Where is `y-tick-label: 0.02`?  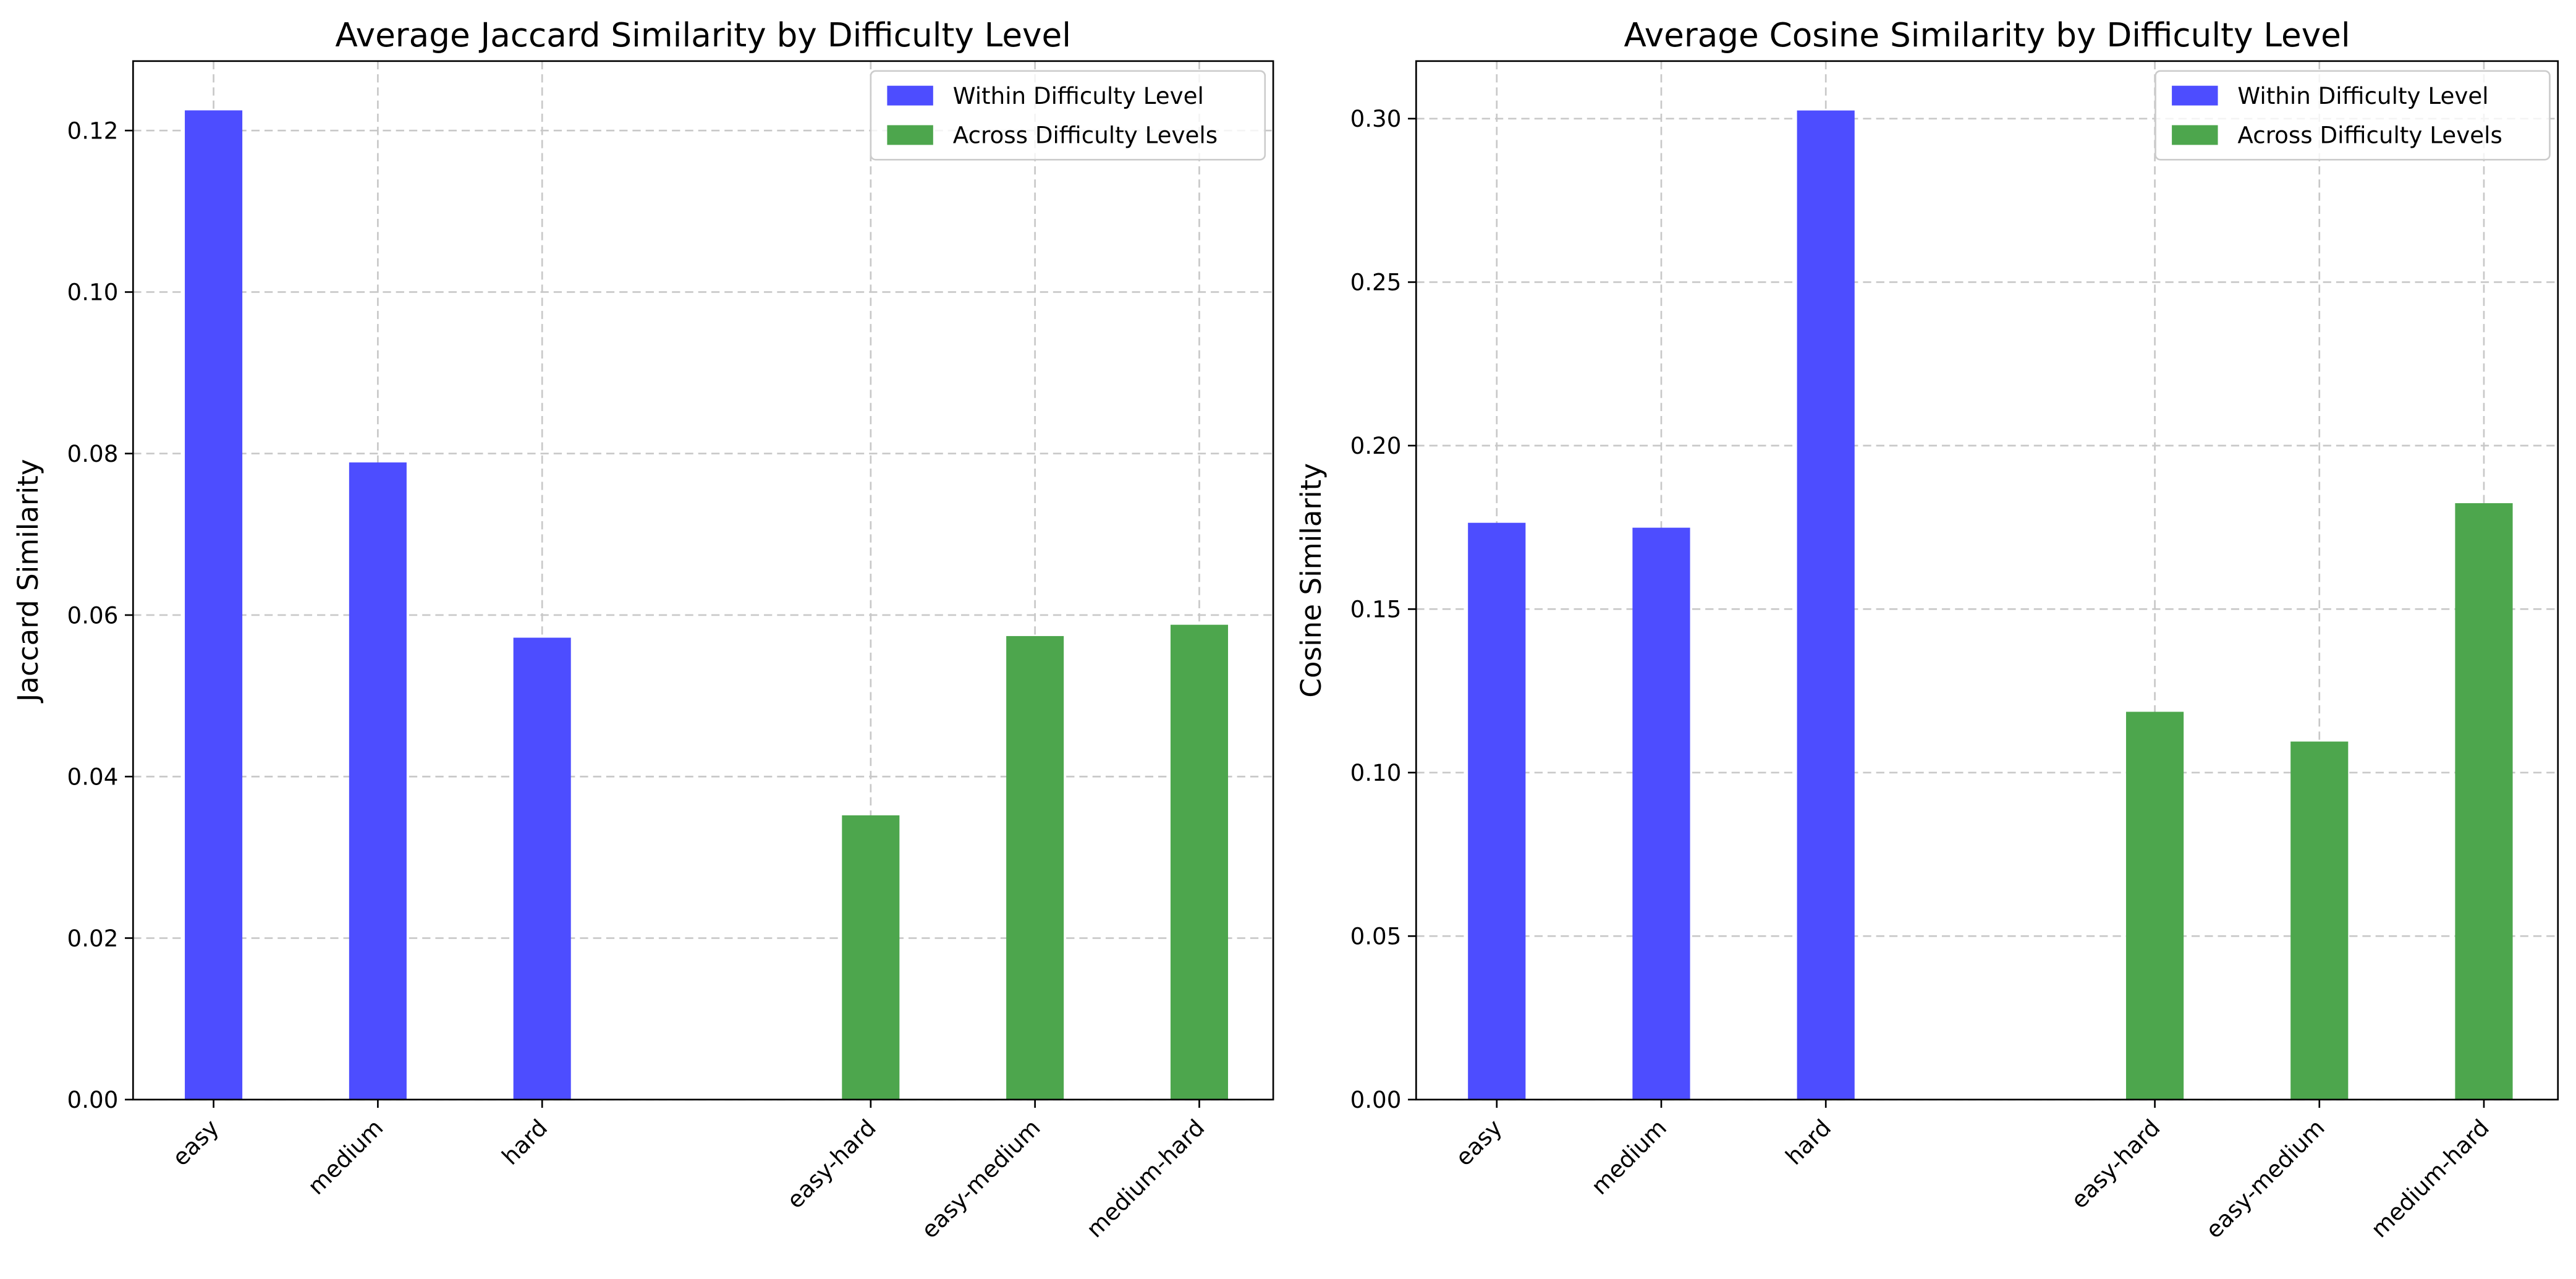 y-tick-label: 0.02 is located at coordinates (93, 938).